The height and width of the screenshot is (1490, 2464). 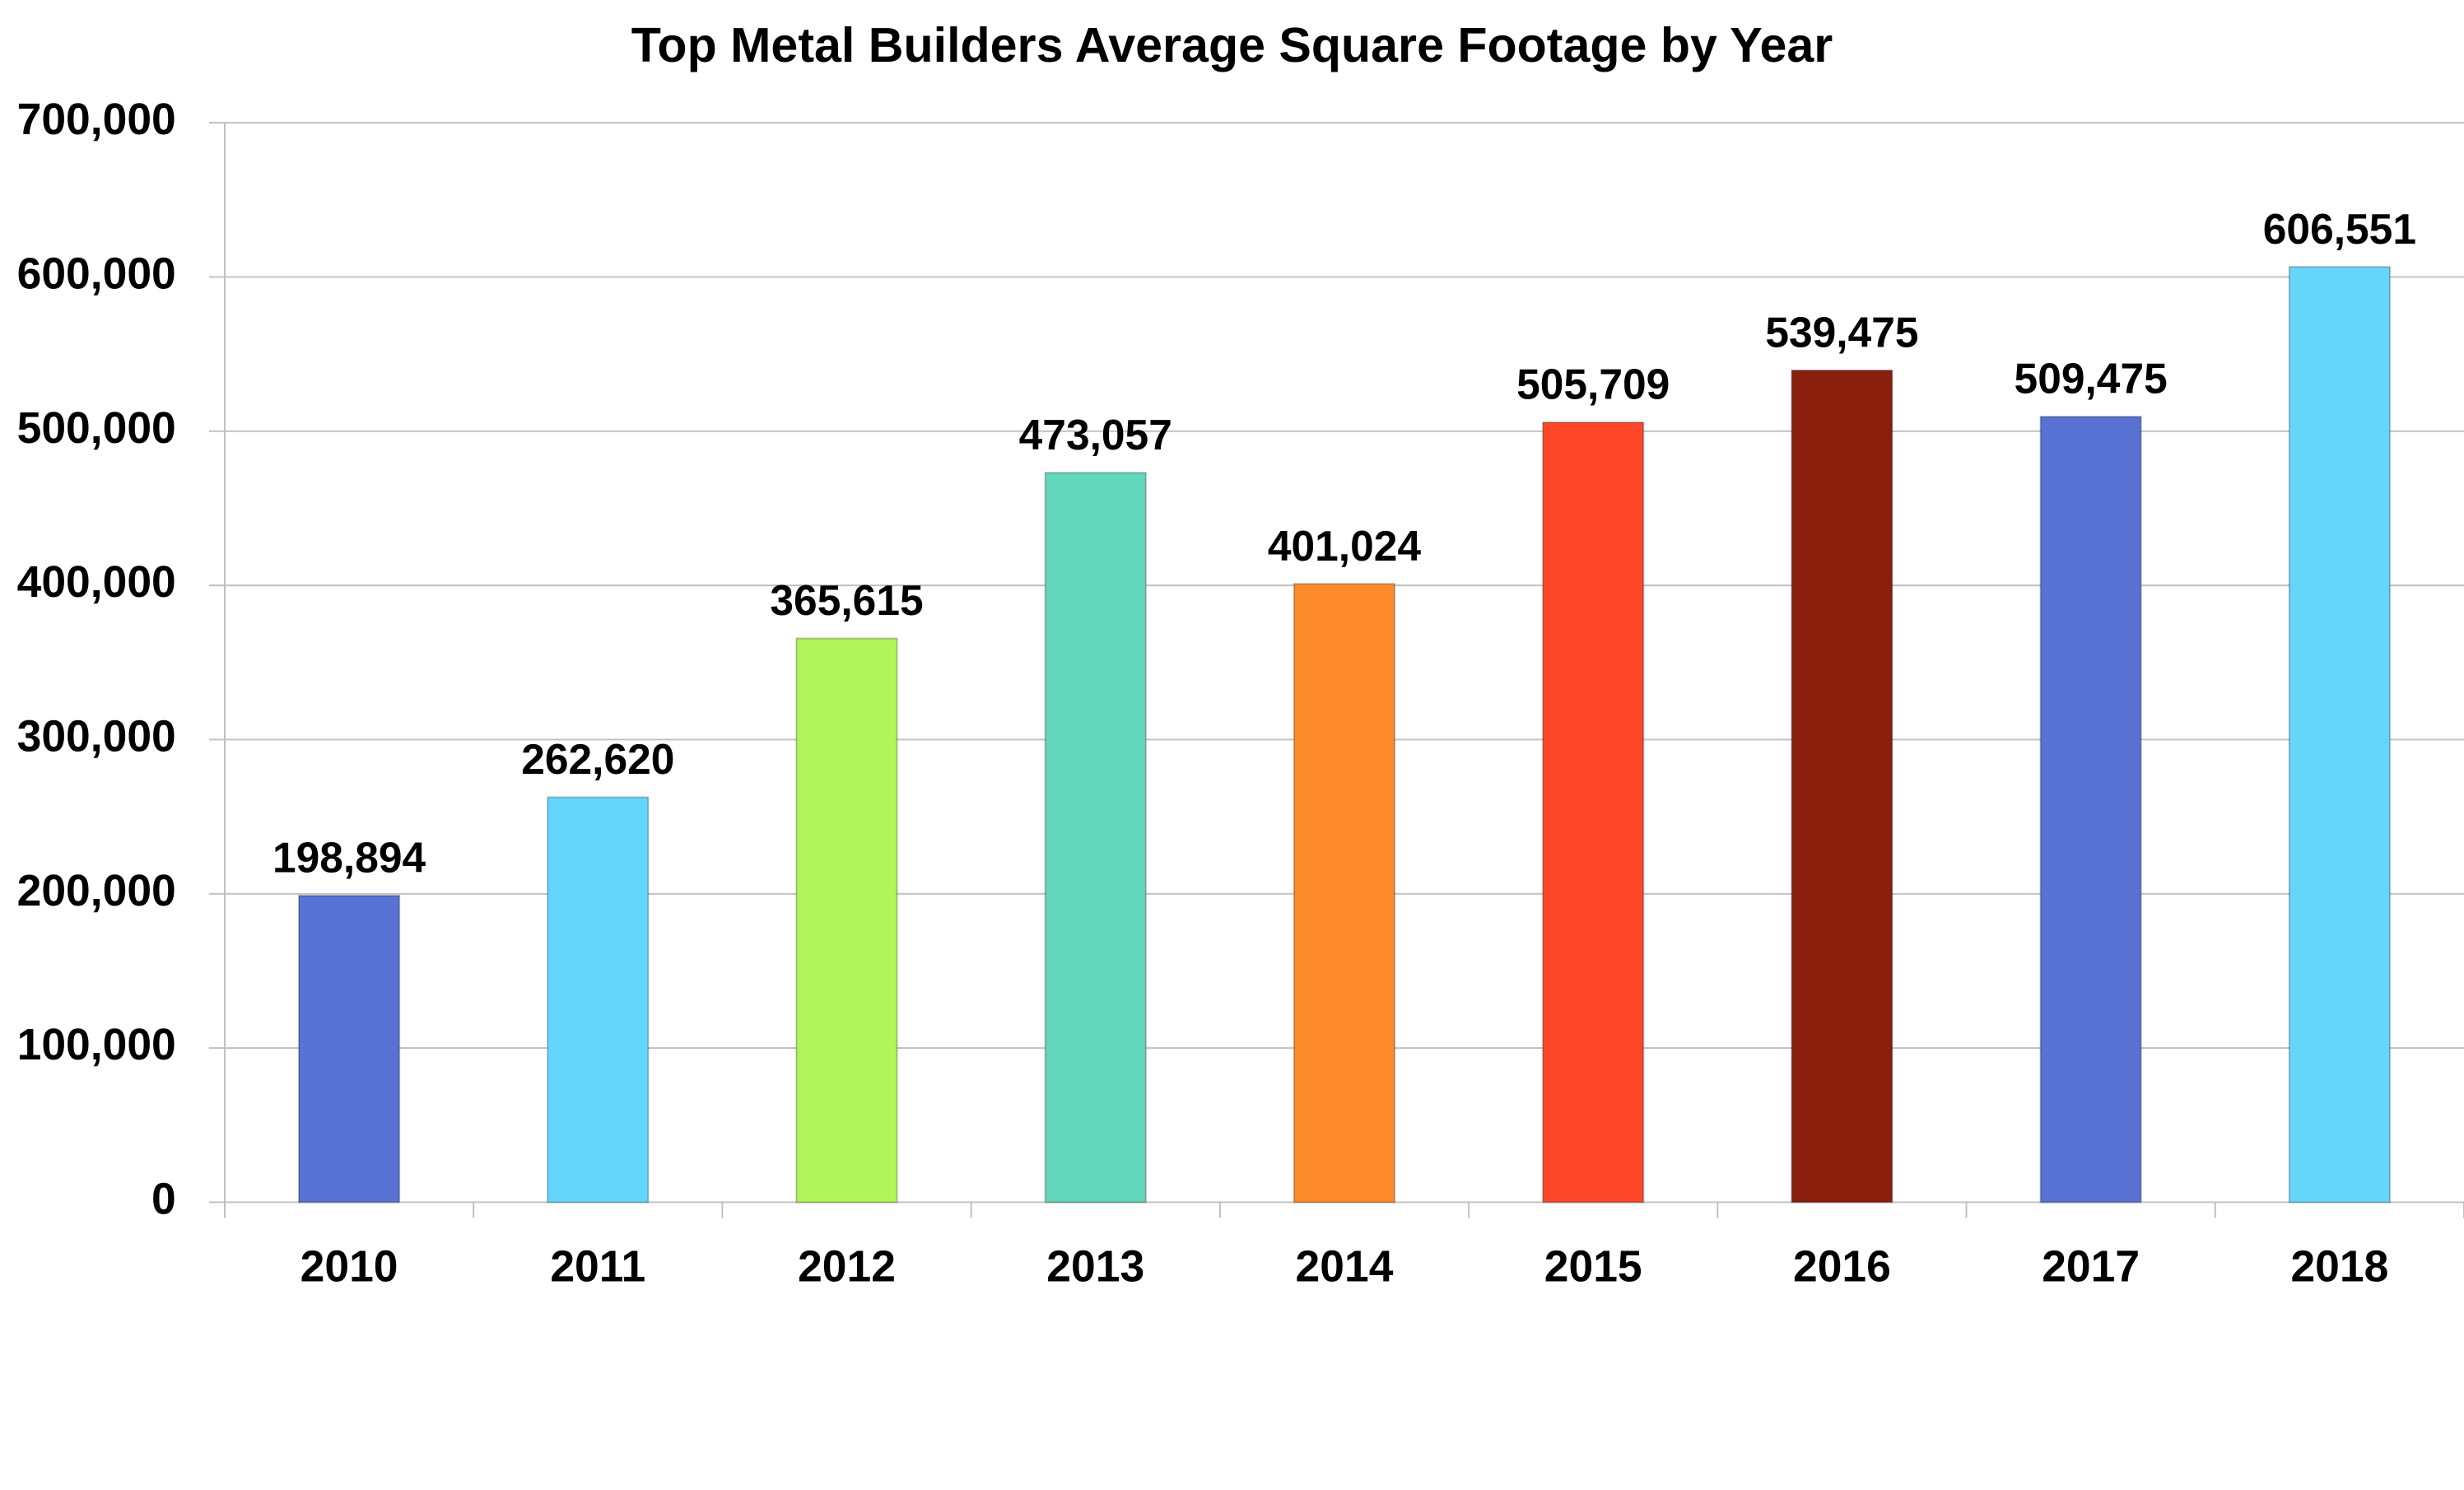 I want to click on y-tick-label: 300,000, so click(x=96, y=737).